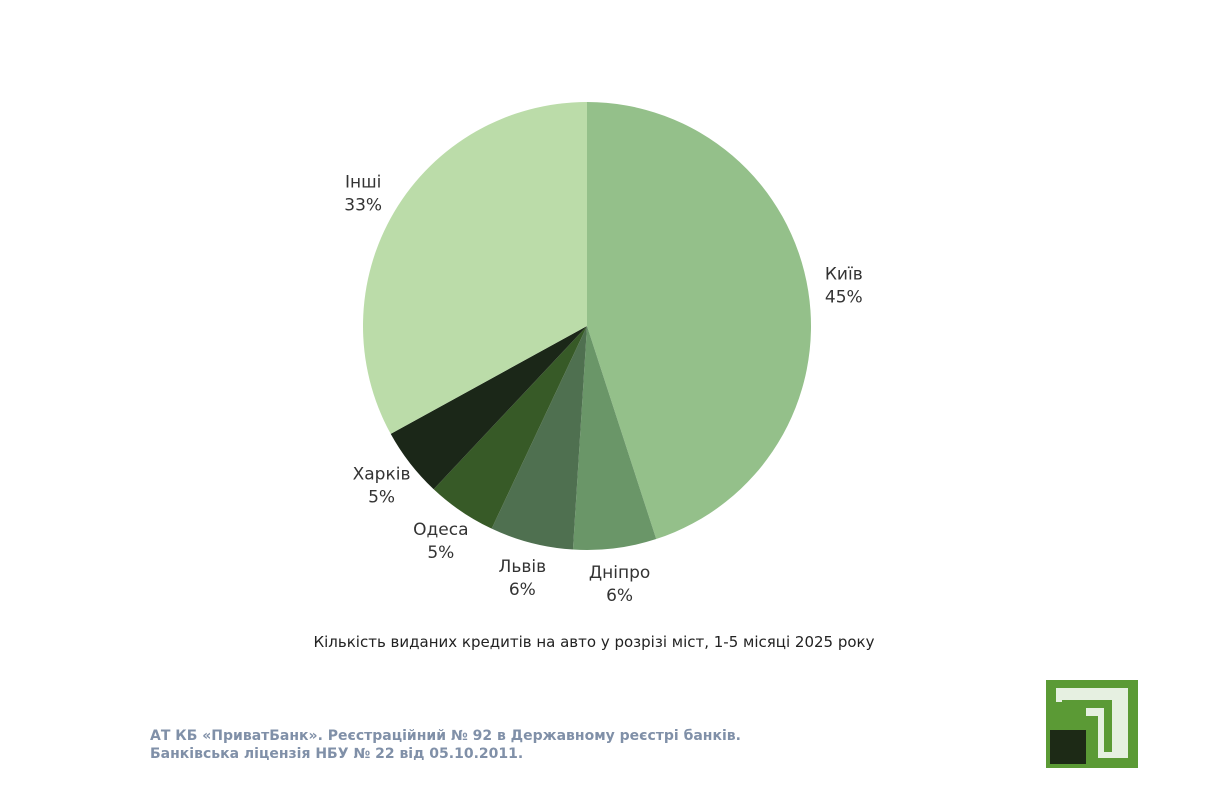  Describe the element at coordinates (382, 474) in the screenshot. I see `slice-label: Харків` at that location.